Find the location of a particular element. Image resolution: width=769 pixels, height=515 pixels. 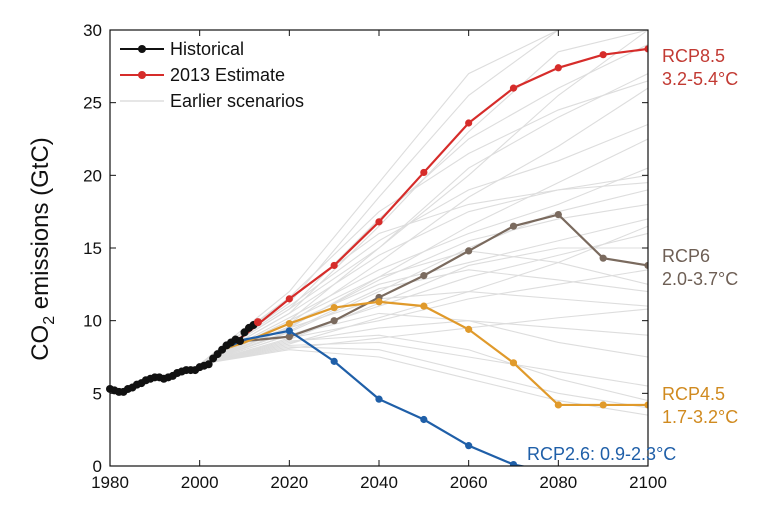

point-rcp45-2020 is located at coordinates (289, 323).